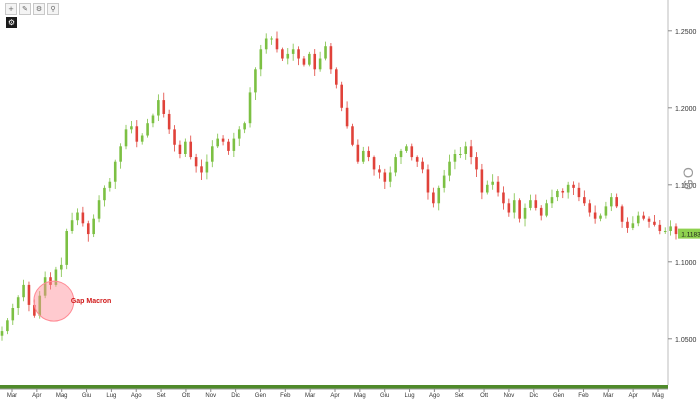  I want to click on x-tick-label: Feb, so click(285, 396).